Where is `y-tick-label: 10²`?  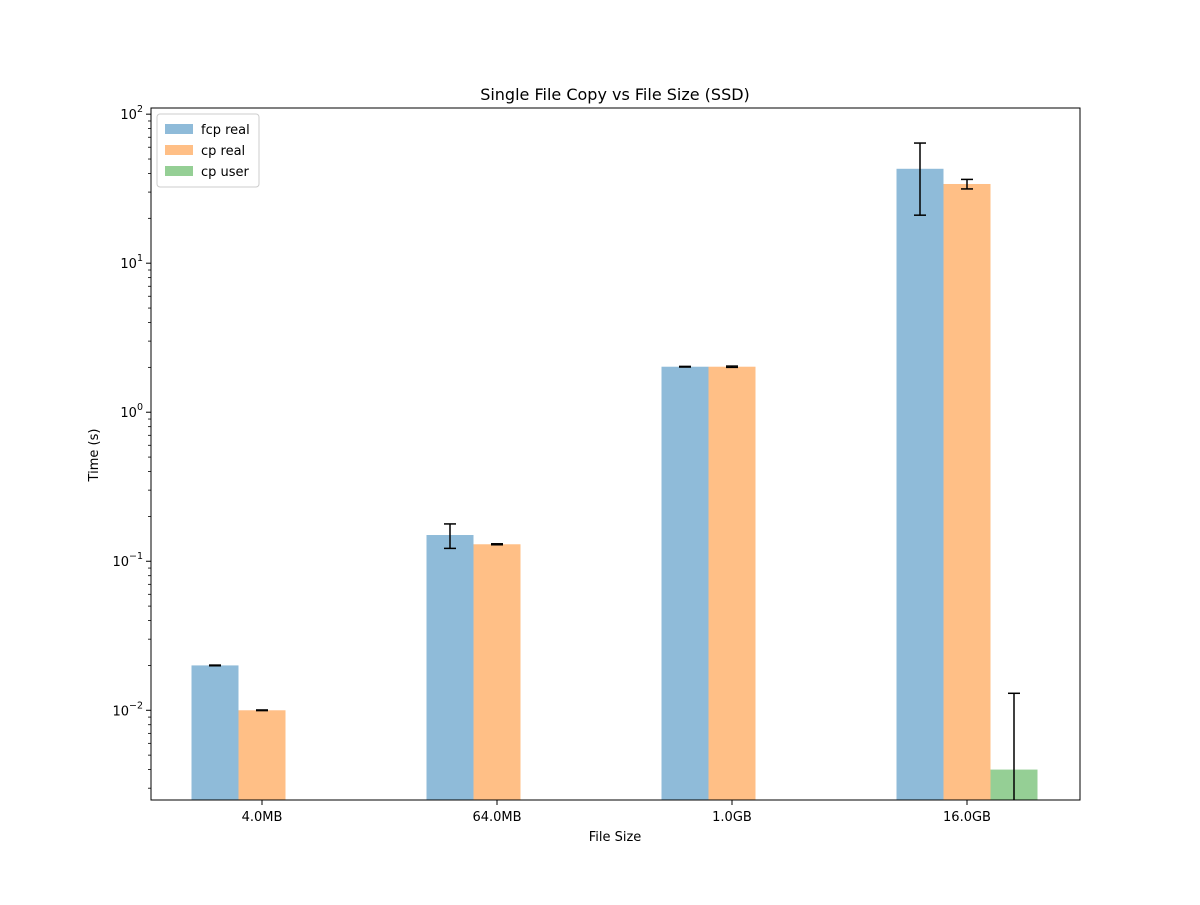 y-tick-label: 10² is located at coordinates (131, 113).